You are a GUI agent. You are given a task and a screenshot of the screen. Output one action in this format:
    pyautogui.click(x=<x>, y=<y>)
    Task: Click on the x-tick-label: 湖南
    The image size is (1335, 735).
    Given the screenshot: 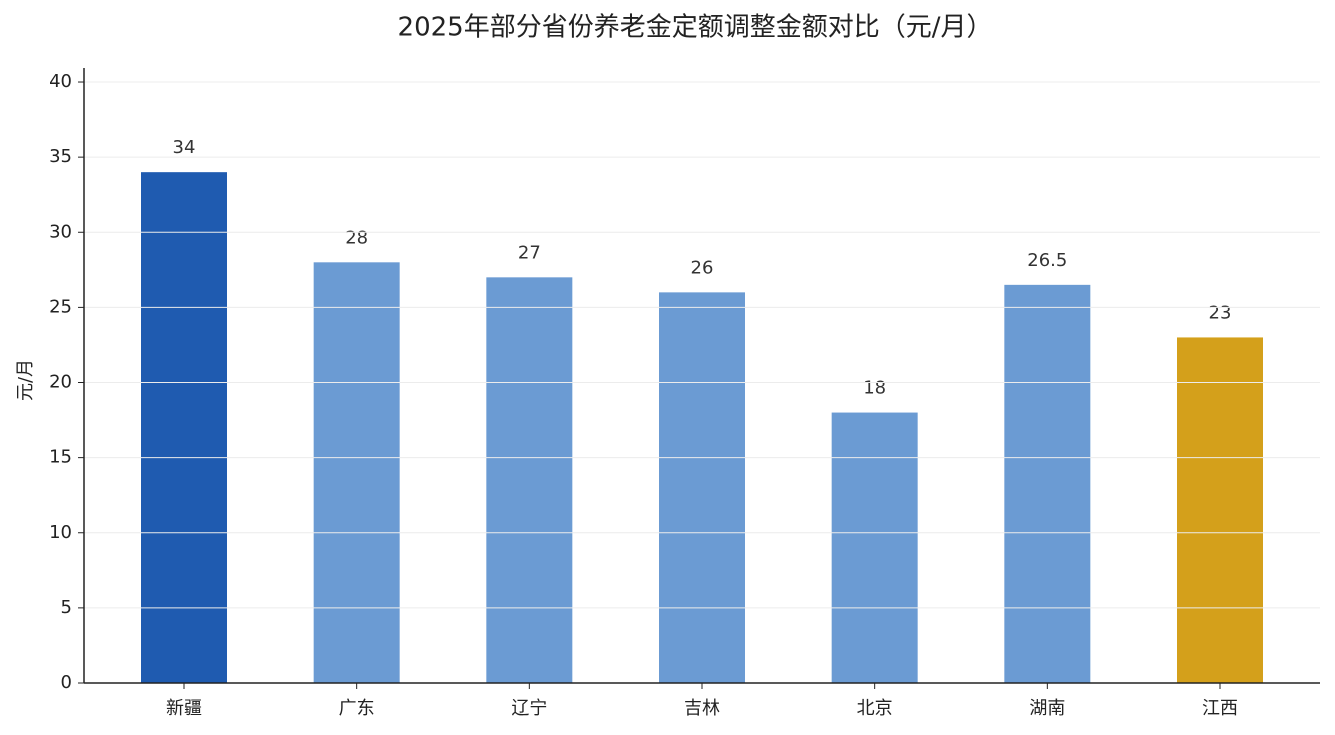 What is the action you would take?
    pyautogui.click(x=1047, y=708)
    